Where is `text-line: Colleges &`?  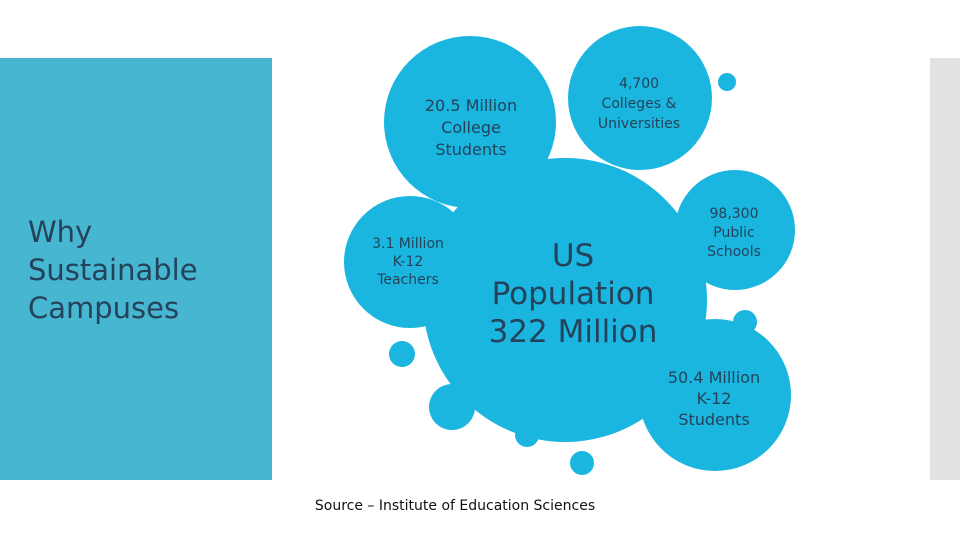
text-line: Colleges & is located at coordinates (639, 104).